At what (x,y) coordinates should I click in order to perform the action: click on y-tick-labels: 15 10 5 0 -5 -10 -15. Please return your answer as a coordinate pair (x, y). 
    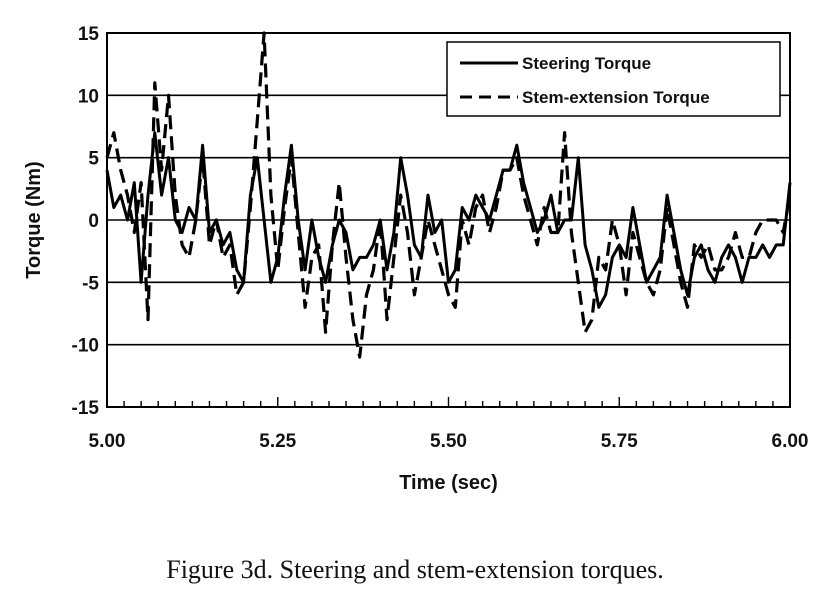
    Looking at the image, I should click on (86, 221).